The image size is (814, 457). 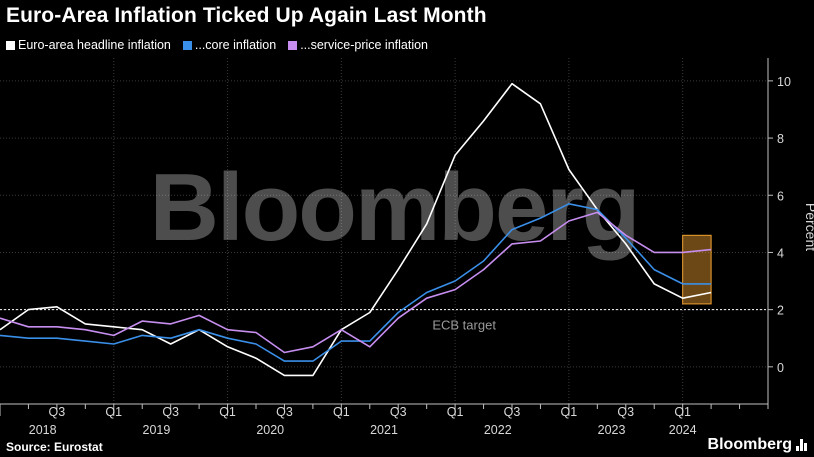 What do you see at coordinates (54, 447) in the screenshot?
I see `source-note: Source: Eurostat` at bounding box center [54, 447].